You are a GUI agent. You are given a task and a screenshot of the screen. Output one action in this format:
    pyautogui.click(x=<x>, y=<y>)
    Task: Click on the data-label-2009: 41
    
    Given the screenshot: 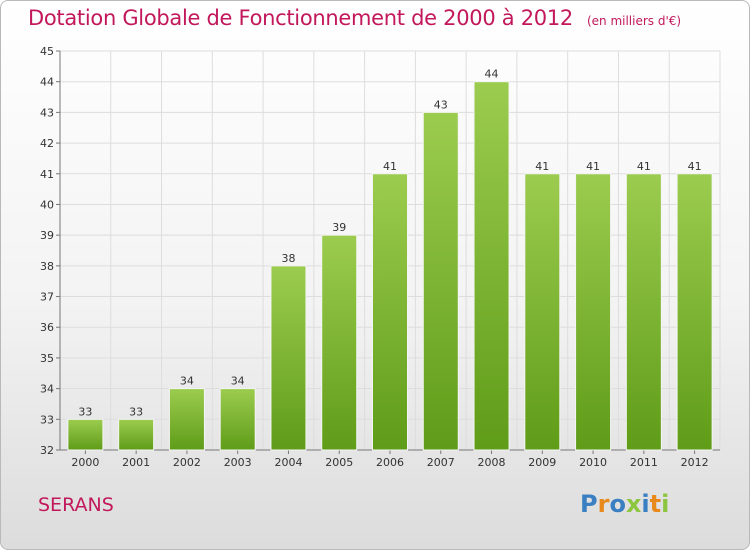 What is the action you would take?
    pyautogui.click(x=542, y=166)
    